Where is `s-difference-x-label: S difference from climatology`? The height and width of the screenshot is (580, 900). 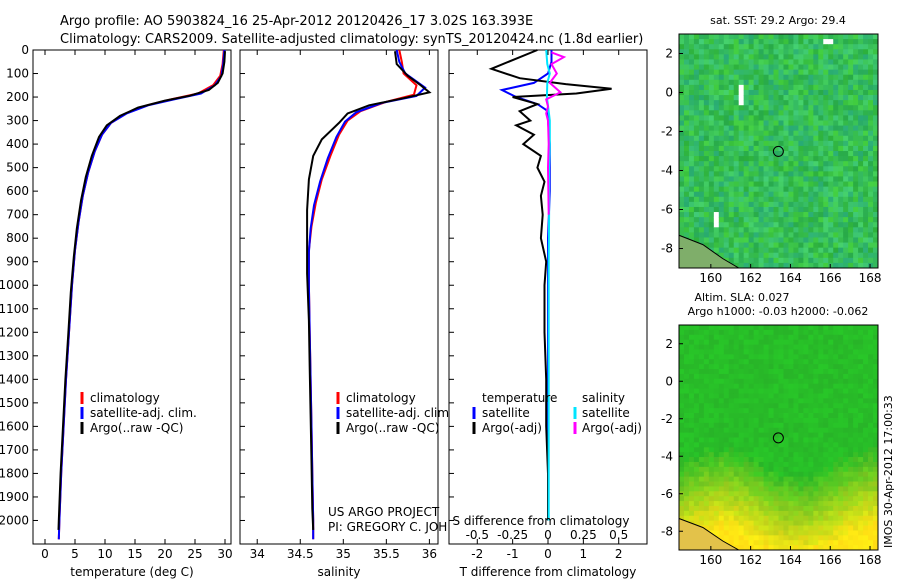 s-difference-x-label: S difference from climatology is located at coordinates (541, 521).